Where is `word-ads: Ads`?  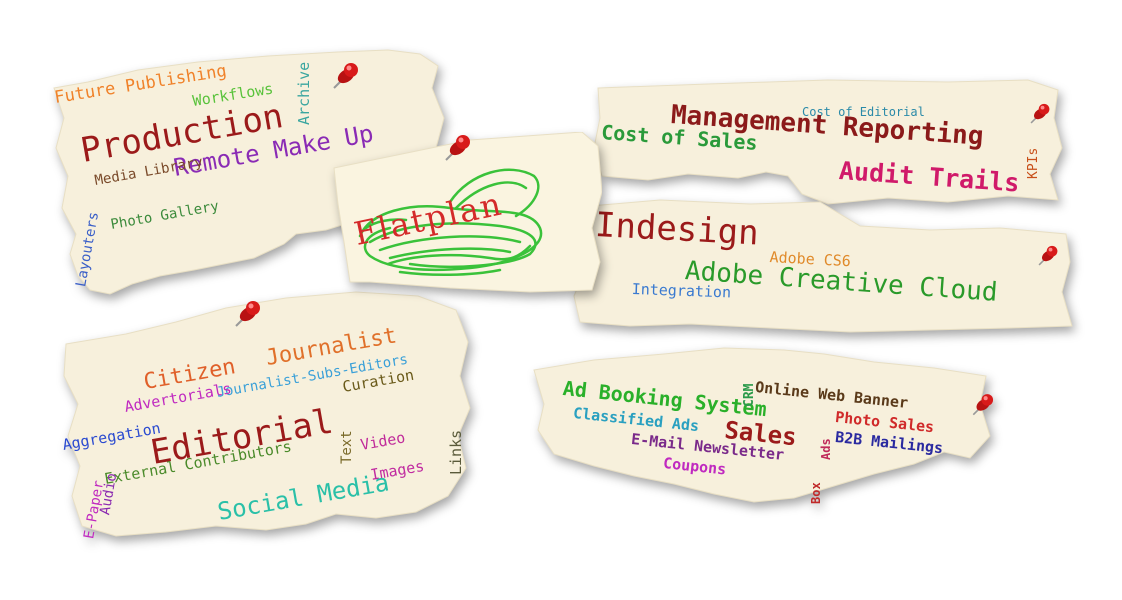
word-ads: Ads is located at coordinates (826, 449).